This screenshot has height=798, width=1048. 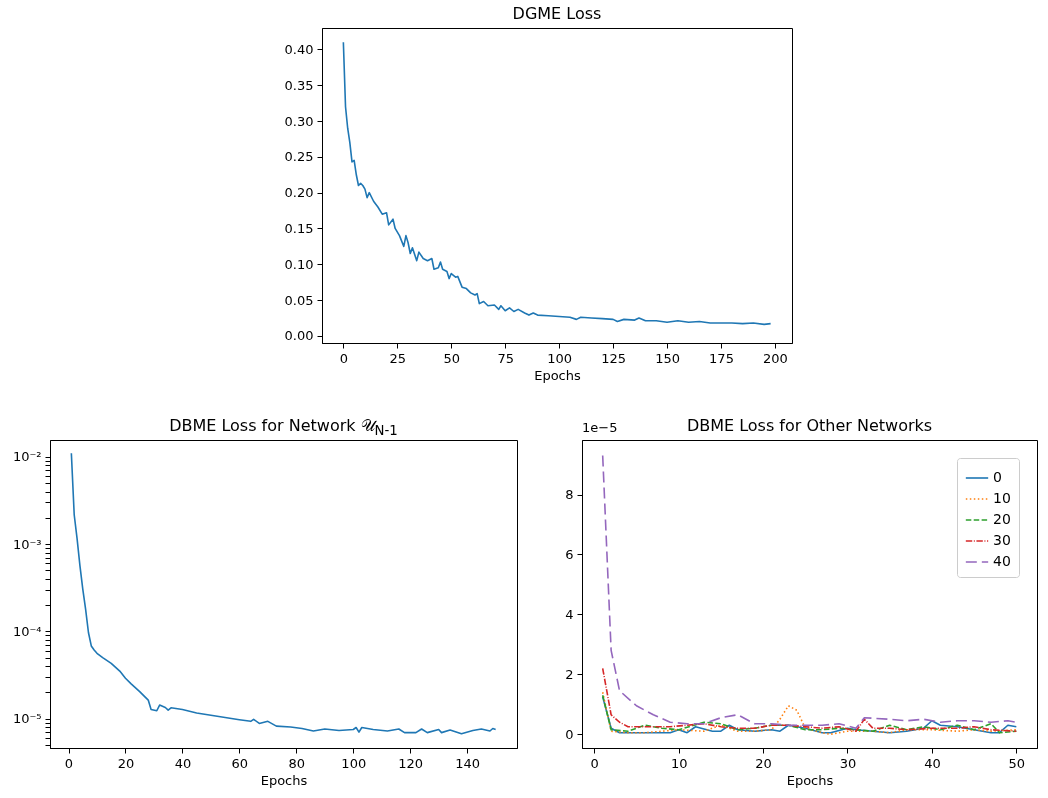 What do you see at coordinates (27, 544) in the screenshot?
I see `y-tick-label: 10⁻³` at bounding box center [27, 544].